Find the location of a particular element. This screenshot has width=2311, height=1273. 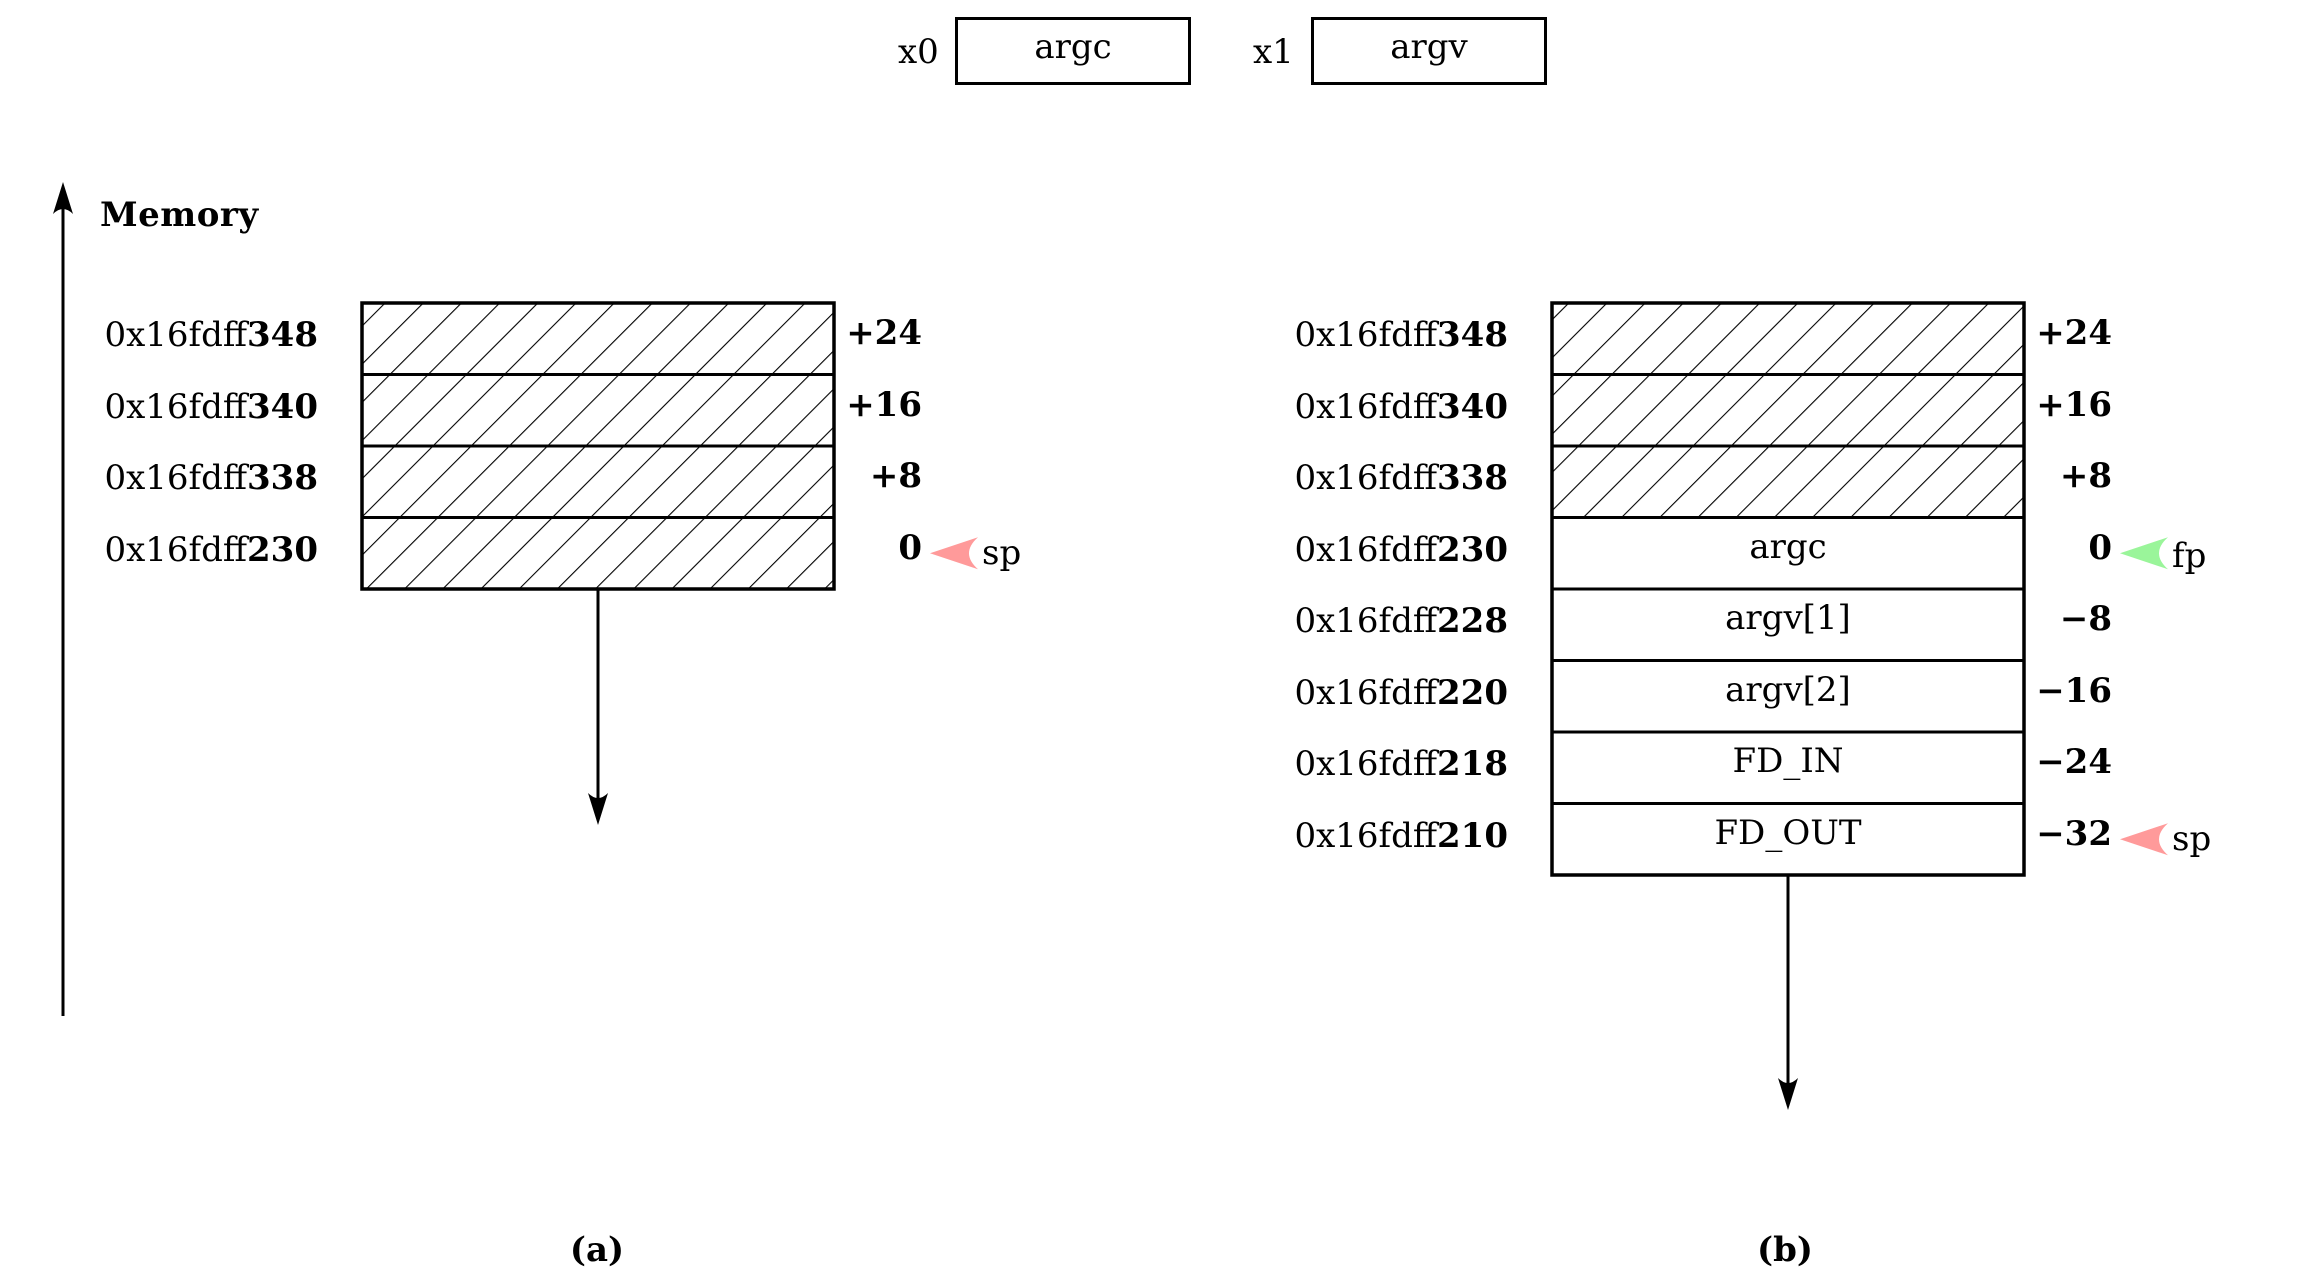

panel-b-caption: (b) is located at coordinates (1785, 1250).